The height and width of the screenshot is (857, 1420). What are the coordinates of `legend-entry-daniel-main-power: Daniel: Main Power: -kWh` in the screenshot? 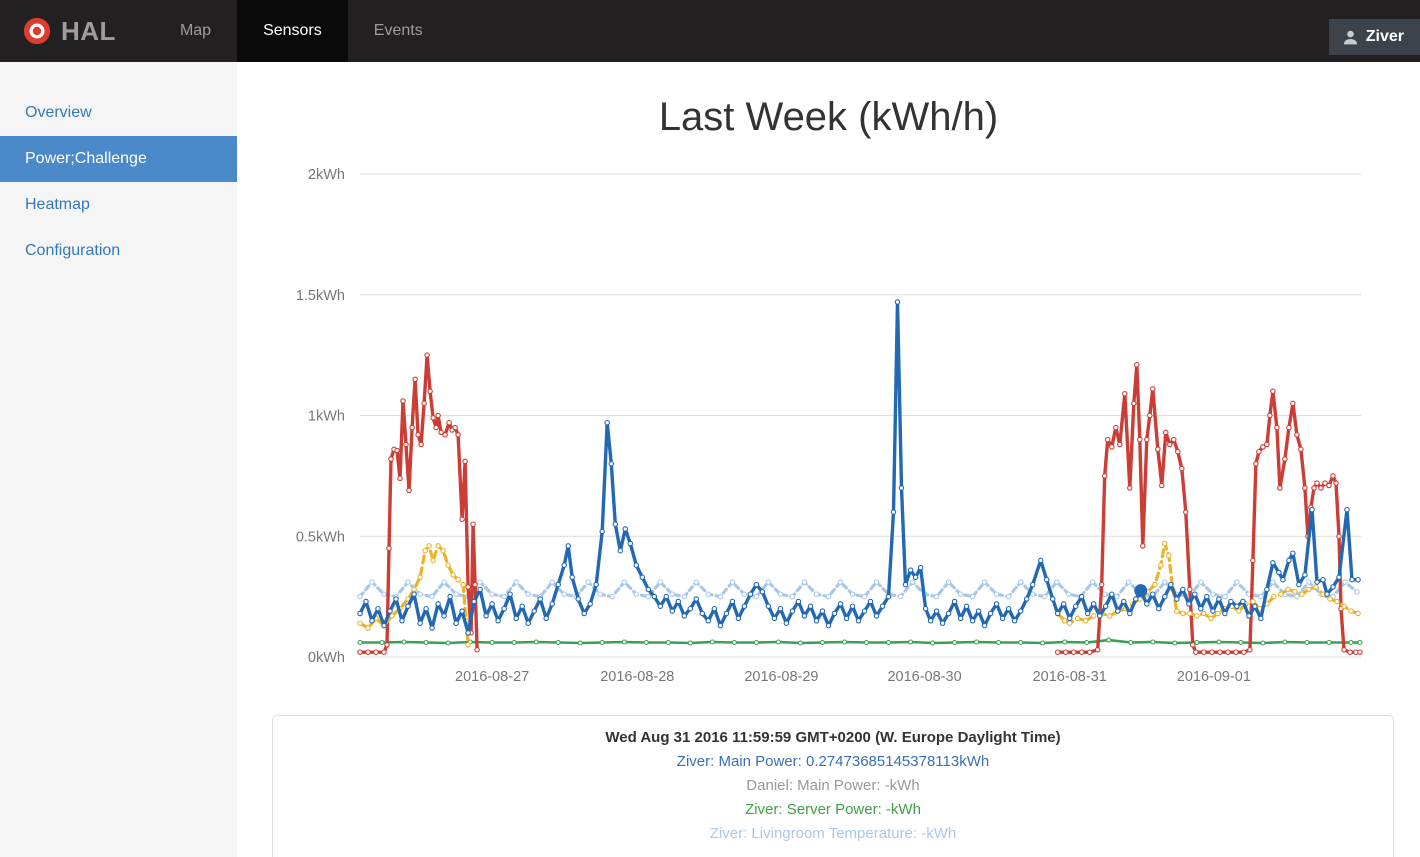 It's located at (833, 785).